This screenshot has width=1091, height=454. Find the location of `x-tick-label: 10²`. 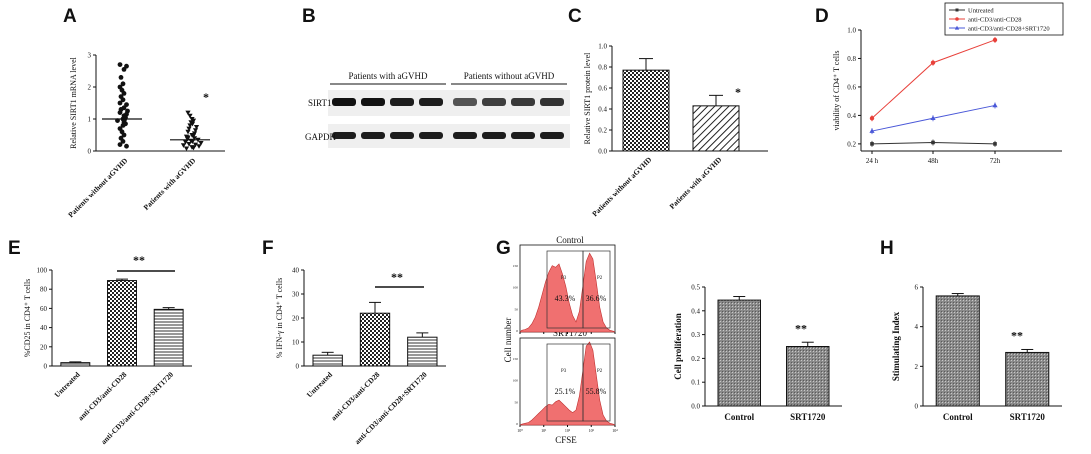

x-tick-label: 10² is located at coordinates (568, 430).